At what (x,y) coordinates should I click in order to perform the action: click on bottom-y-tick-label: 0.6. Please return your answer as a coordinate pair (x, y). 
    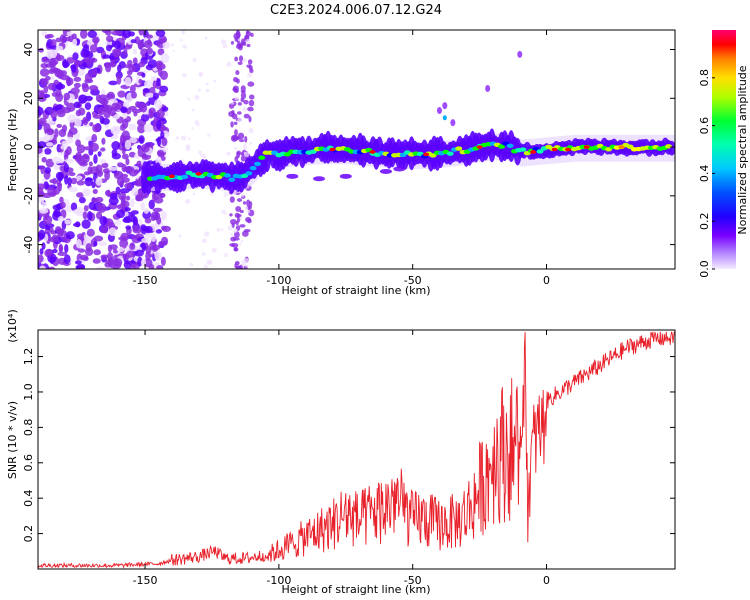
    Looking at the image, I should click on (28, 463).